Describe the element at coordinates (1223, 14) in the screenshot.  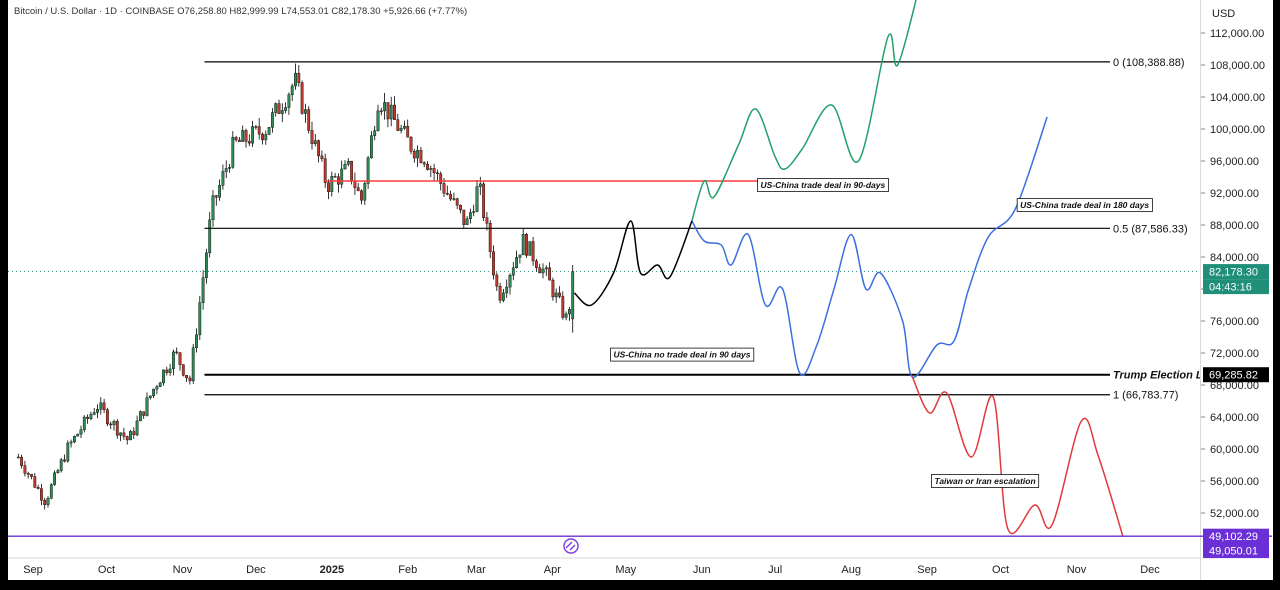
I see `currency-label: USD` at that location.